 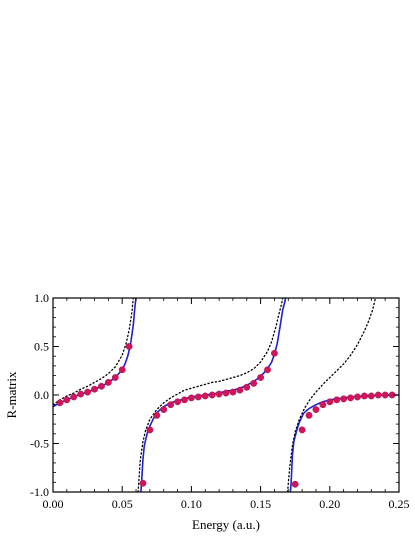 I want to click on x-tick-label: 0.20, so click(x=329, y=504).